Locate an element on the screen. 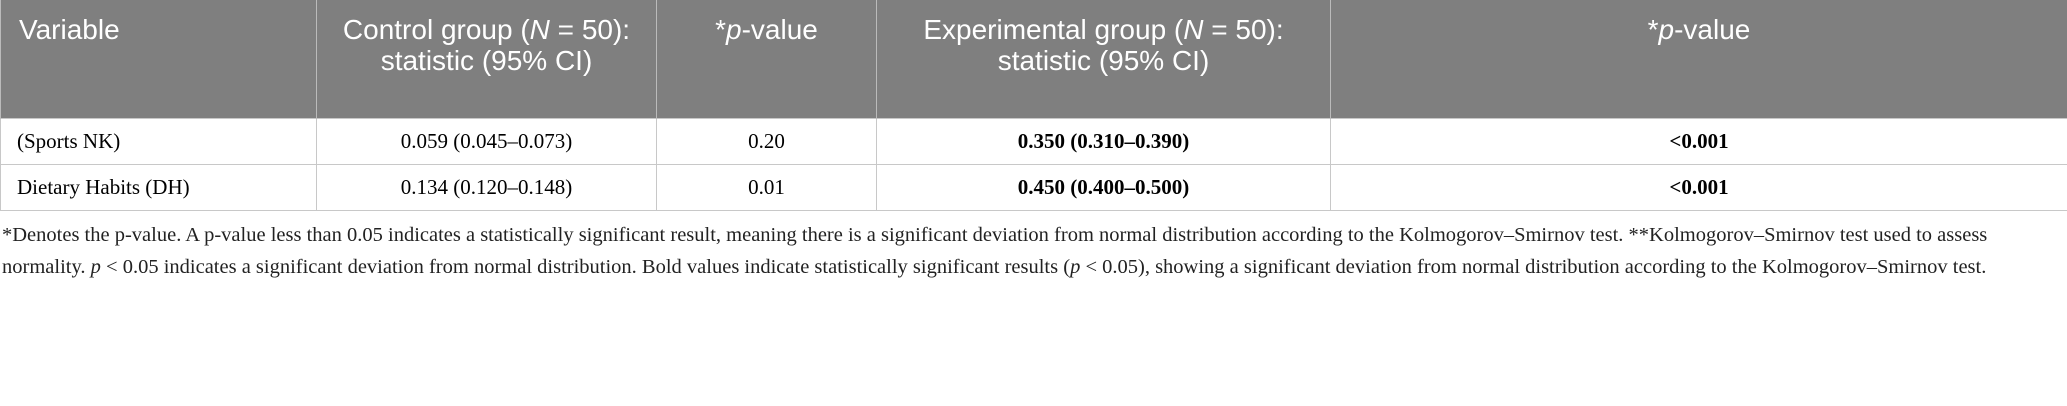 The width and height of the screenshot is (2067, 406). header-text: Variable is located at coordinates (69, 29).